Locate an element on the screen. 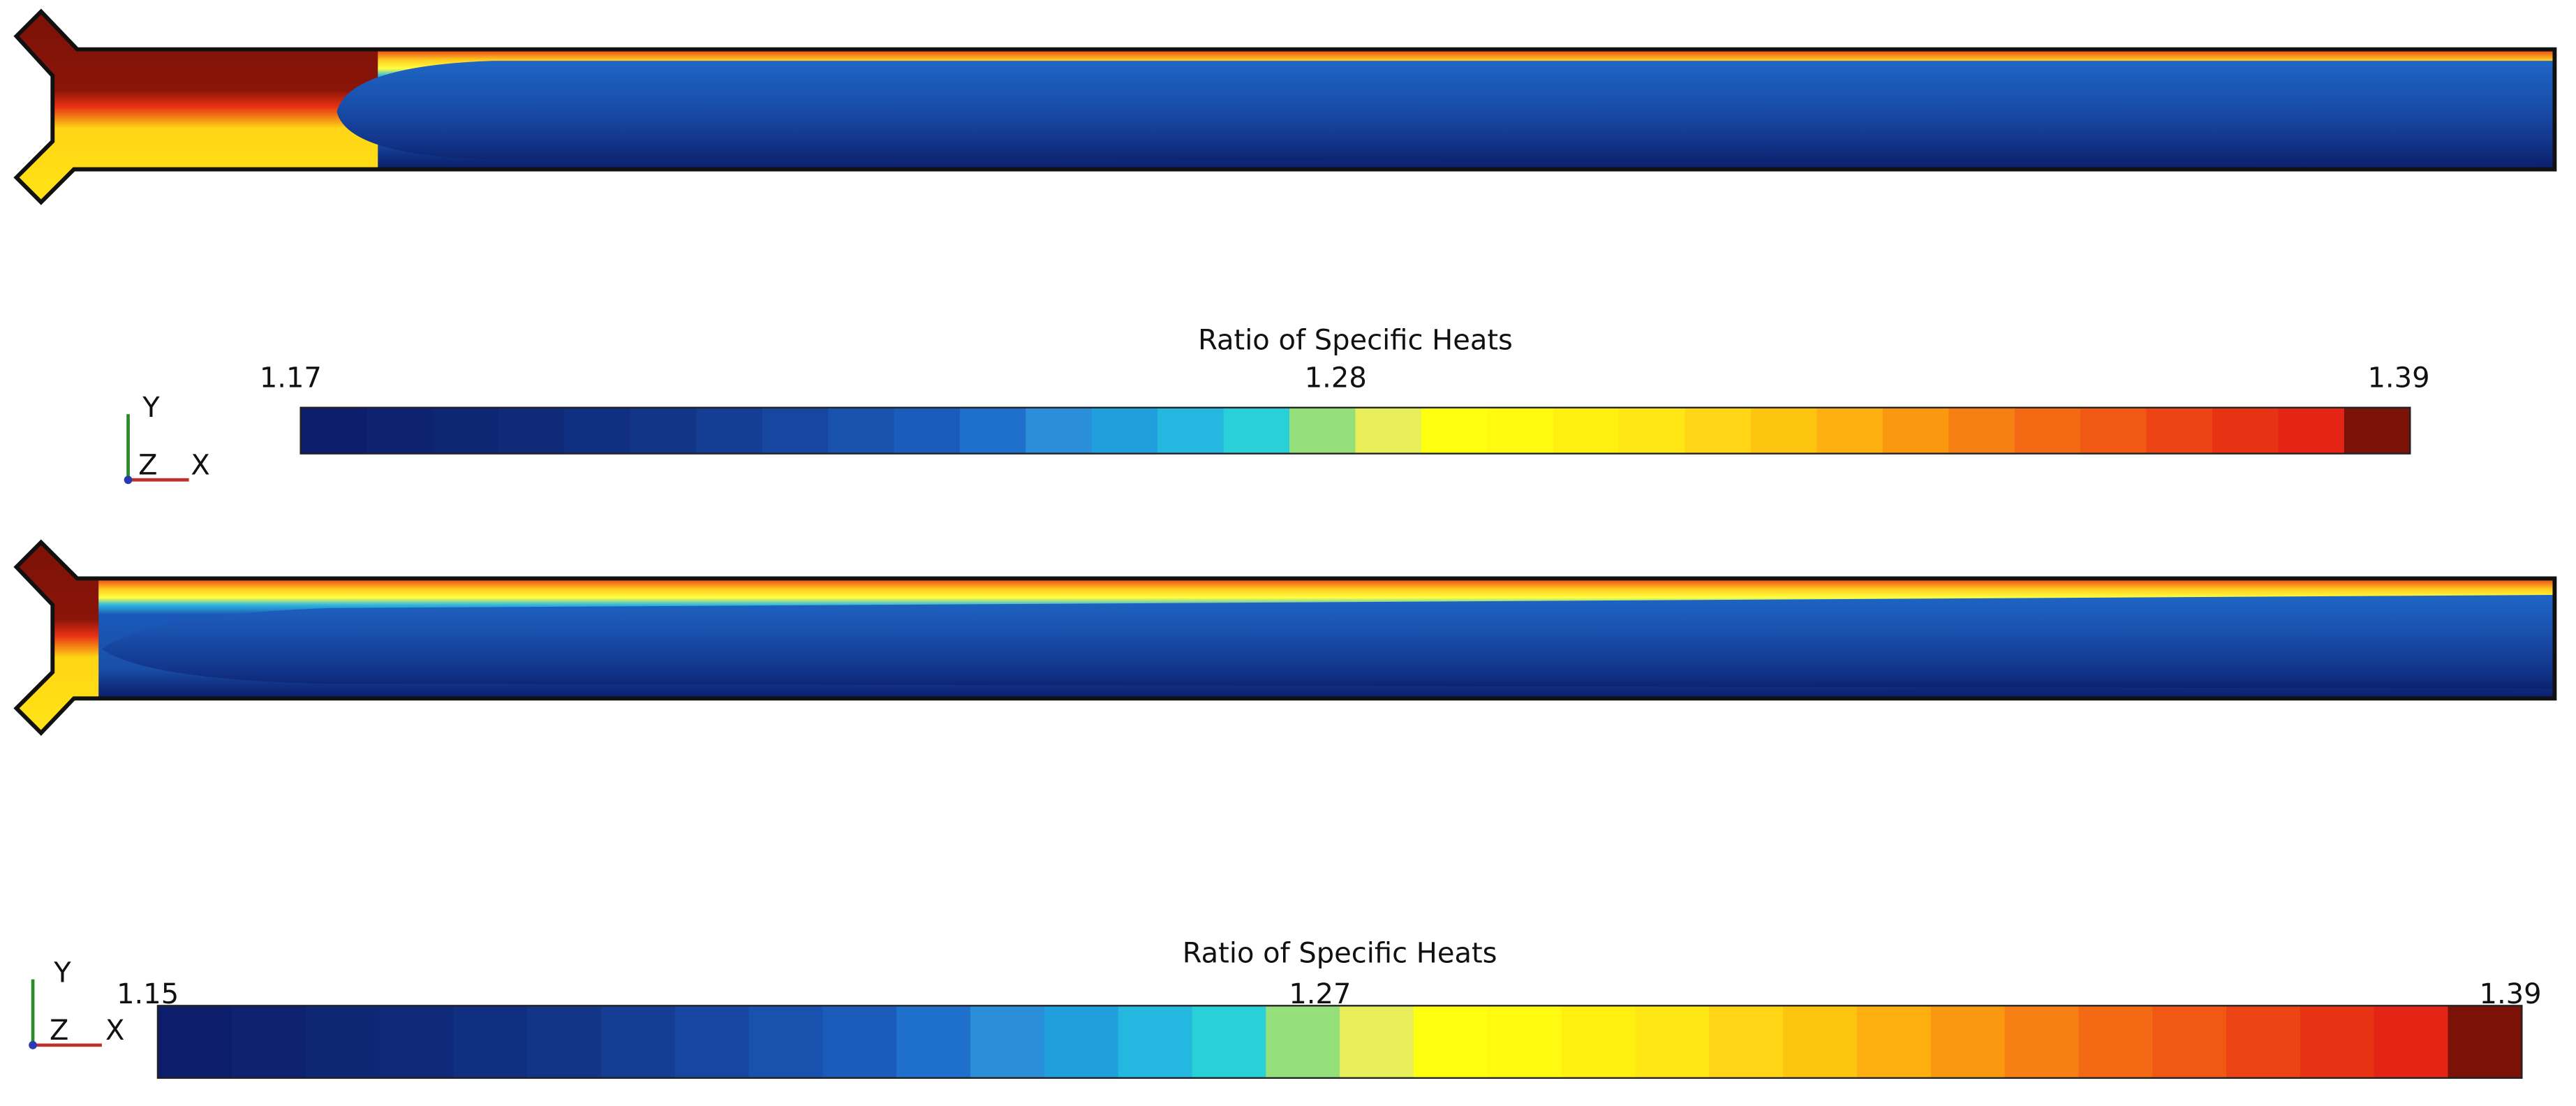  colorbar-tick-label: 1.28 is located at coordinates (1336, 378).